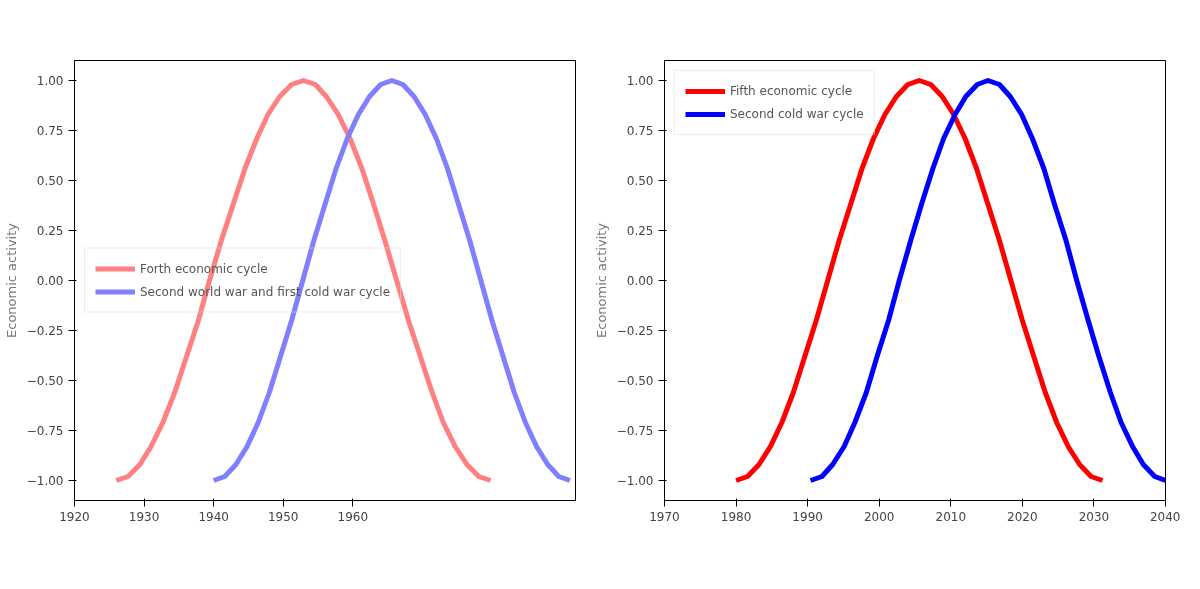  Describe the element at coordinates (1094, 516) in the screenshot. I see `x-tick-label: 2030` at that location.